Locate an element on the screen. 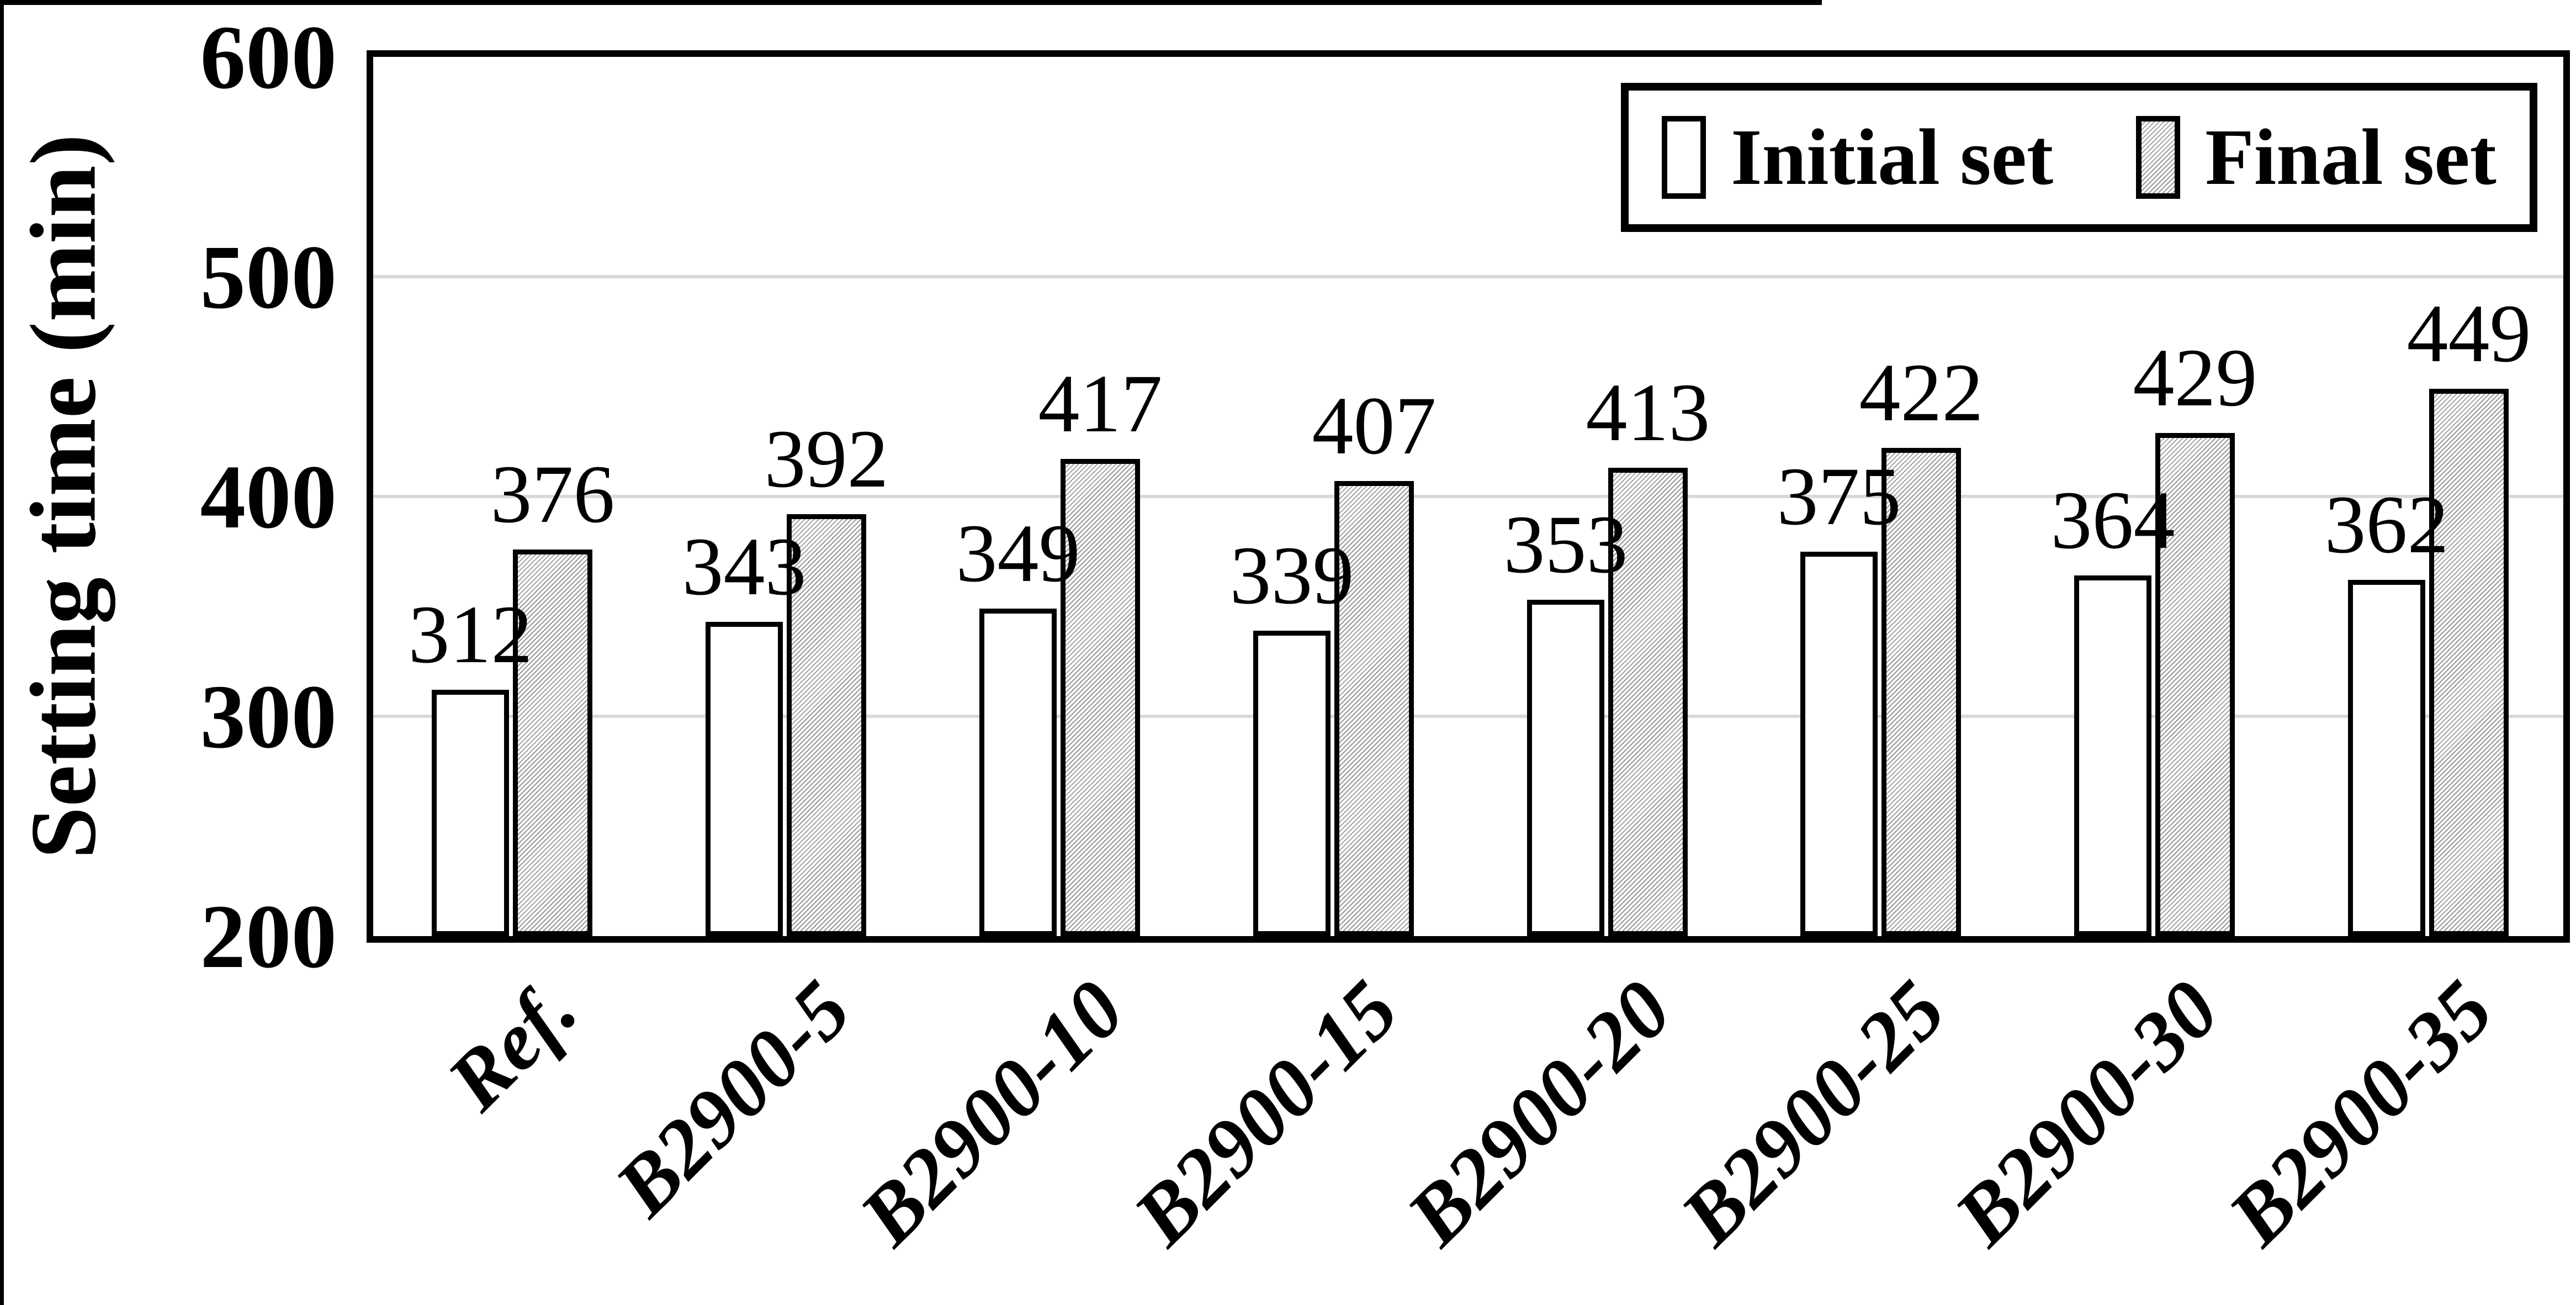  final-set-bar-value-label: 429 is located at coordinates (2195, 378).